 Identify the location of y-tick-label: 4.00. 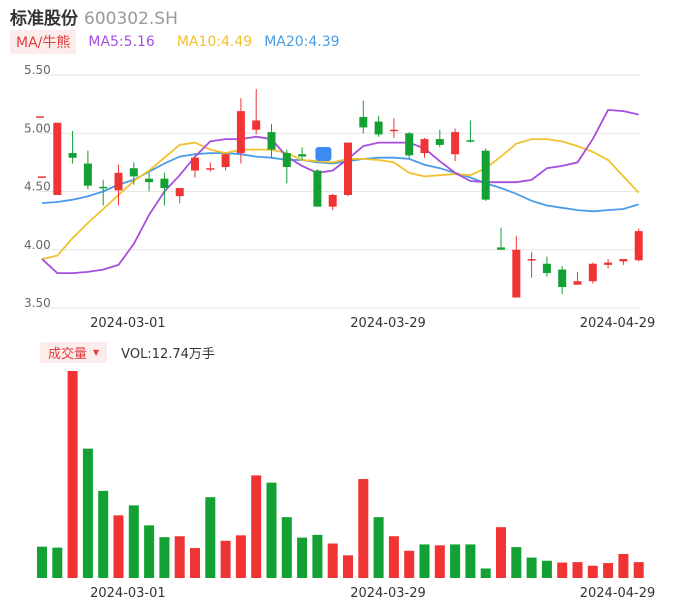
(37, 245).